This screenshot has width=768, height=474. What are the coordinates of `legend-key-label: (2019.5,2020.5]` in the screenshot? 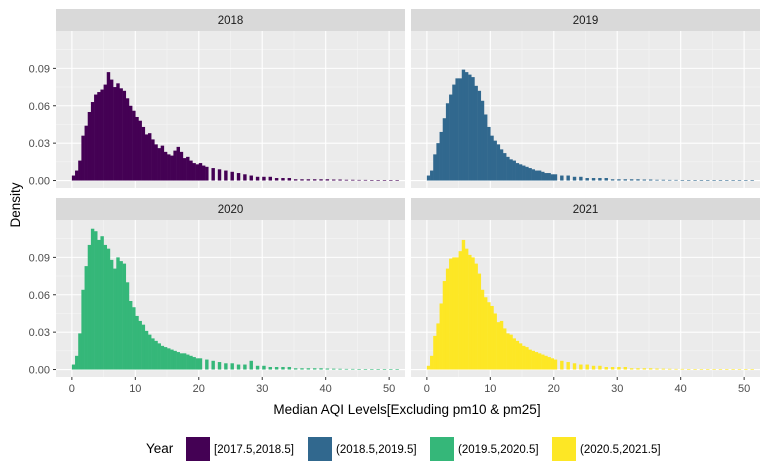 It's located at (498, 450).